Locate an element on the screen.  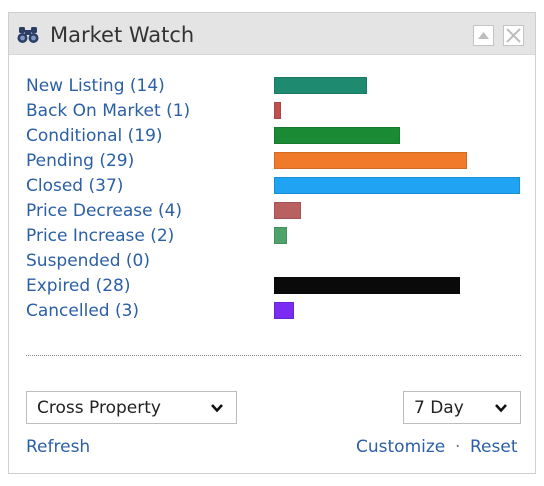
triangle-up-icon is located at coordinates (483, 35).